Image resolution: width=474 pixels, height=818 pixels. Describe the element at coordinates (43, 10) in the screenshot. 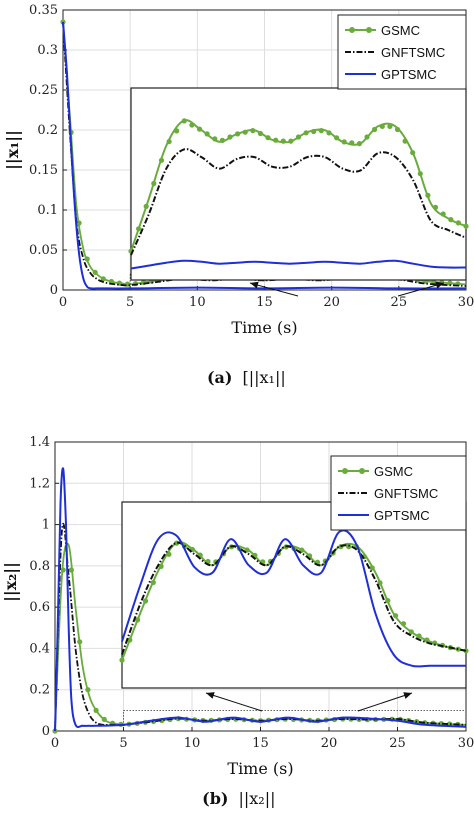

I see `panel-a-ytick-label-7: 0.35` at that location.